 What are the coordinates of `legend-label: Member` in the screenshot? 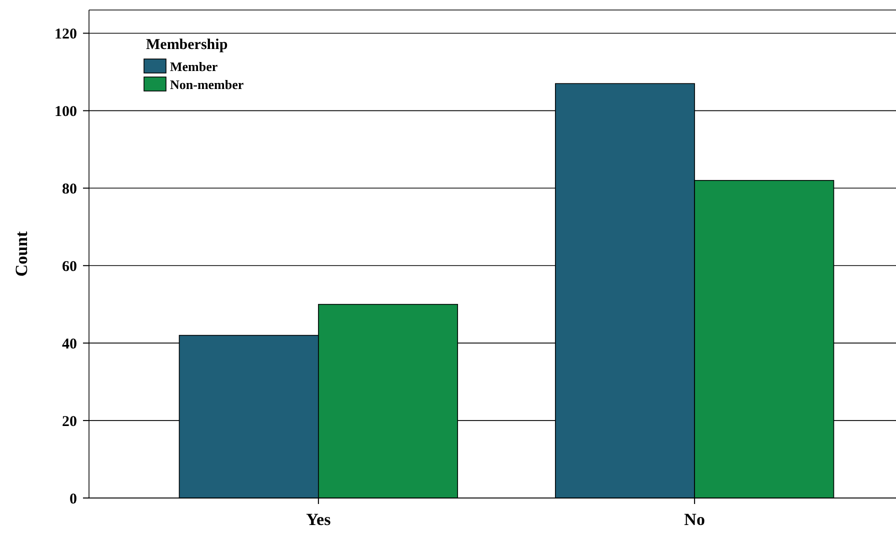 It's located at (194, 66).